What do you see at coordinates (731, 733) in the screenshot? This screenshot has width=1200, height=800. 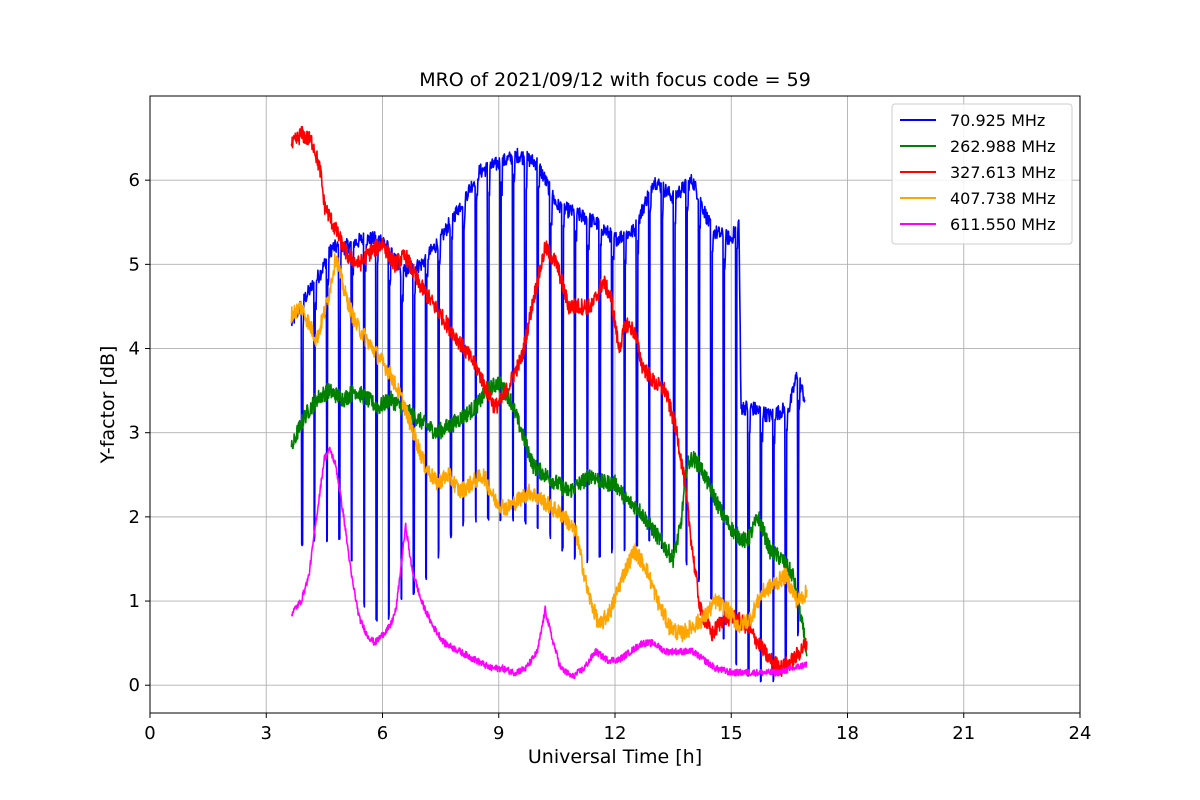 I see `x-tick-label: 15` at bounding box center [731, 733].